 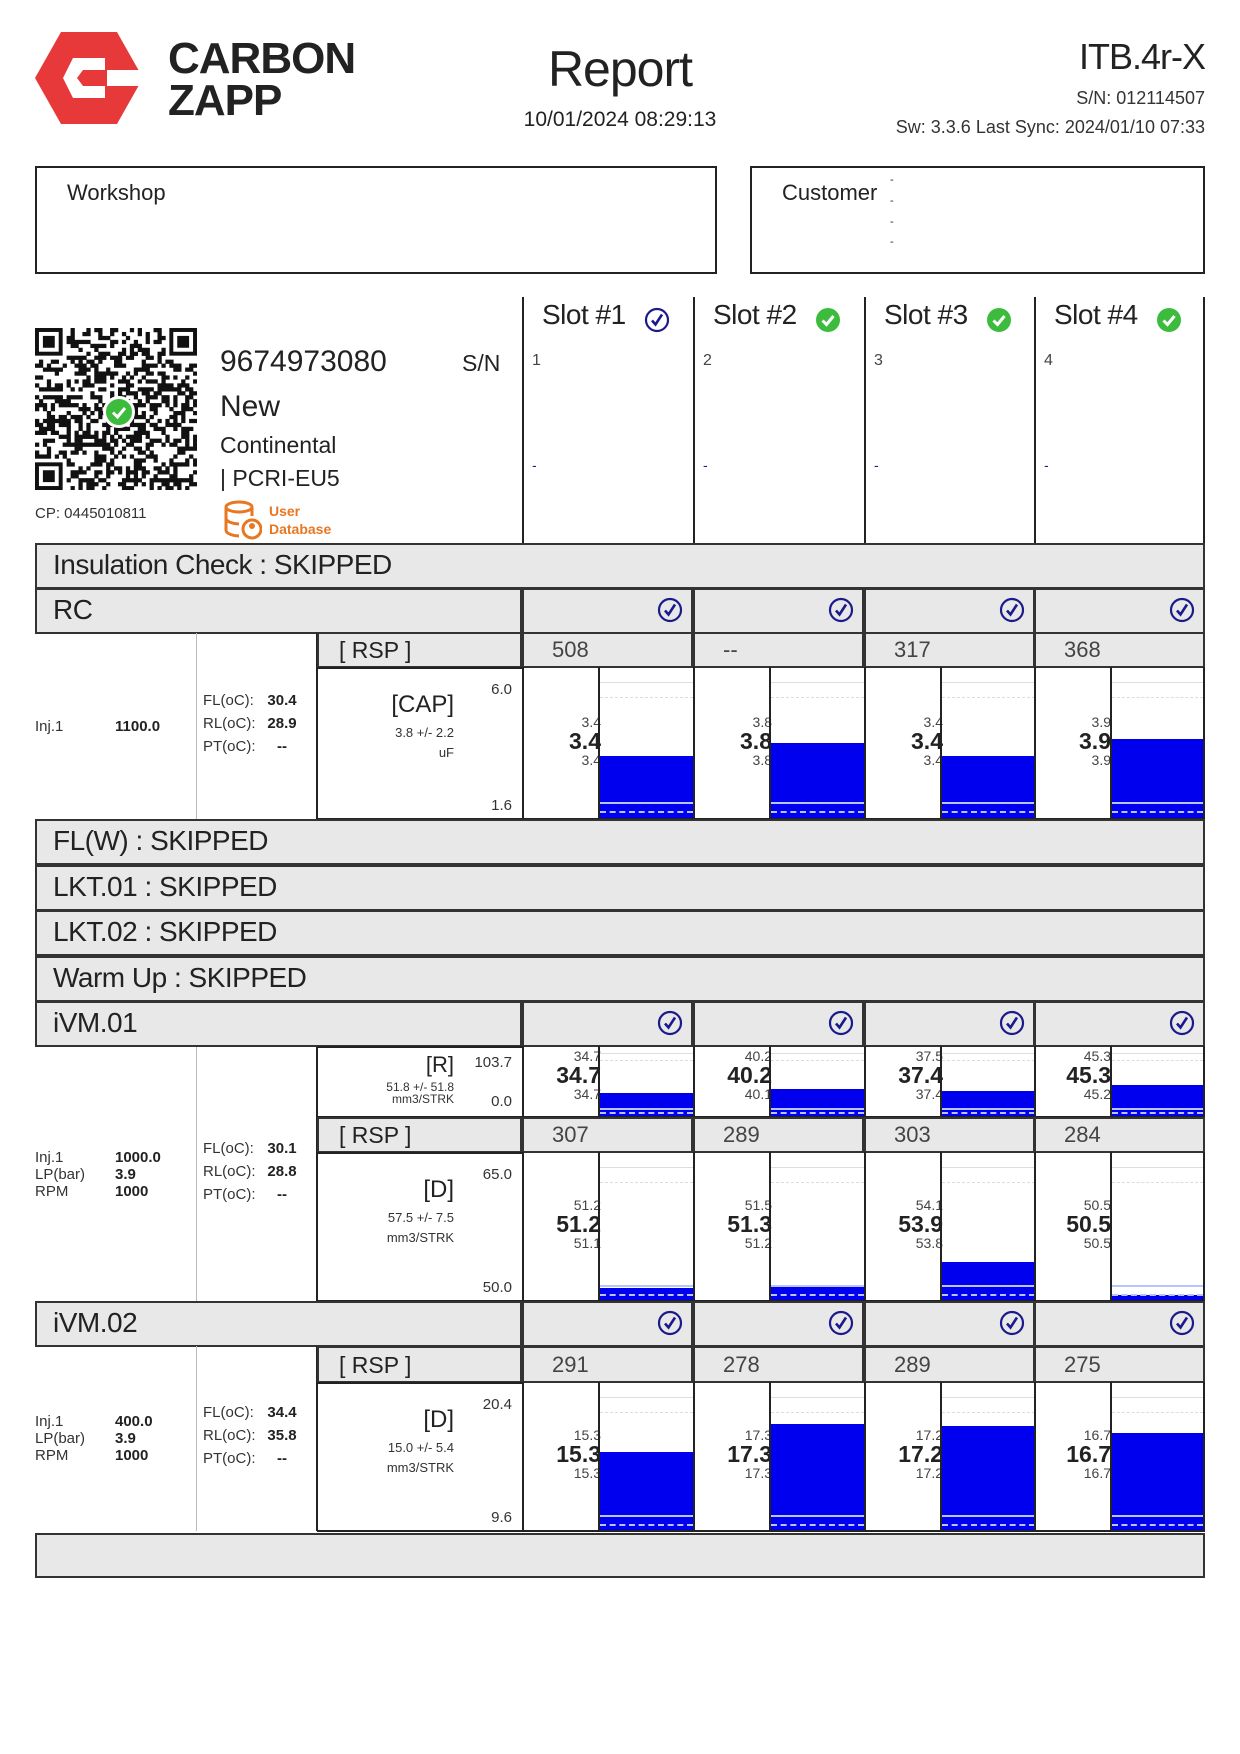 What do you see at coordinates (933, 759) in the screenshot?
I see `reading-min: 3.4` at bounding box center [933, 759].